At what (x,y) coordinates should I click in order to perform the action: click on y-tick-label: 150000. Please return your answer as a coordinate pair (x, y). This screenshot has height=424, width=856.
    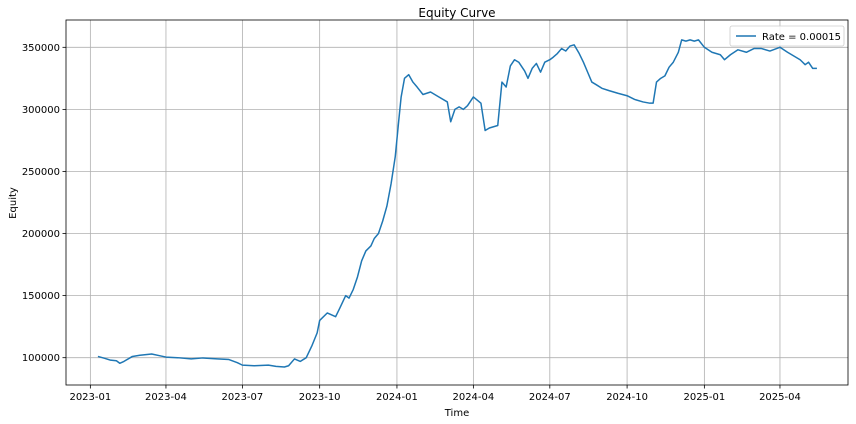
    Looking at the image, I should click on (41, 296).